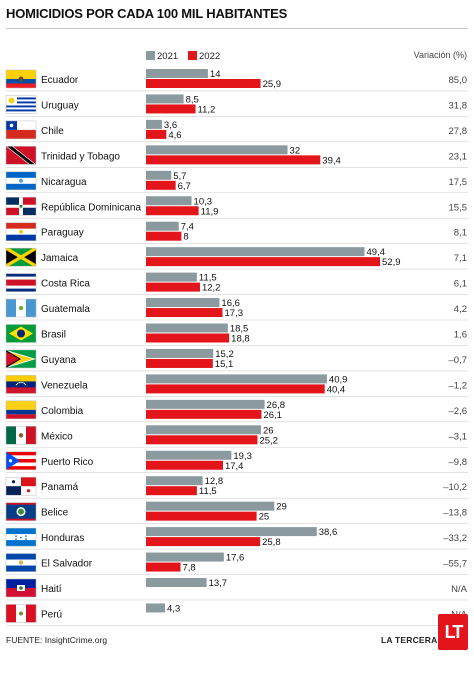 This screenshot has height=676, width=474. I want to click on brazil-flag-icon, so click(21, 333).